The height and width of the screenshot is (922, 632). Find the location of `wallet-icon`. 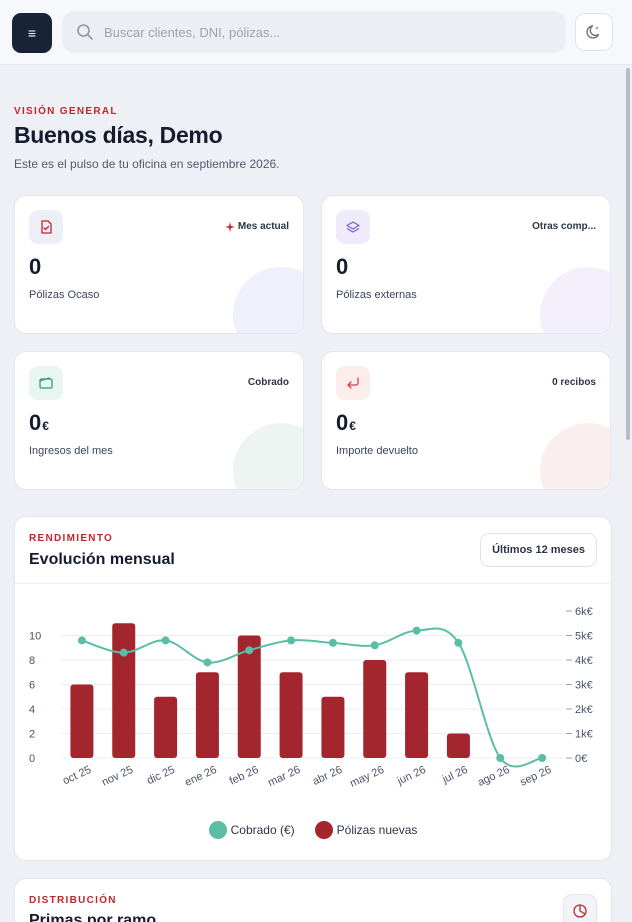

wallet-icon is located at coordinates (46, 383).